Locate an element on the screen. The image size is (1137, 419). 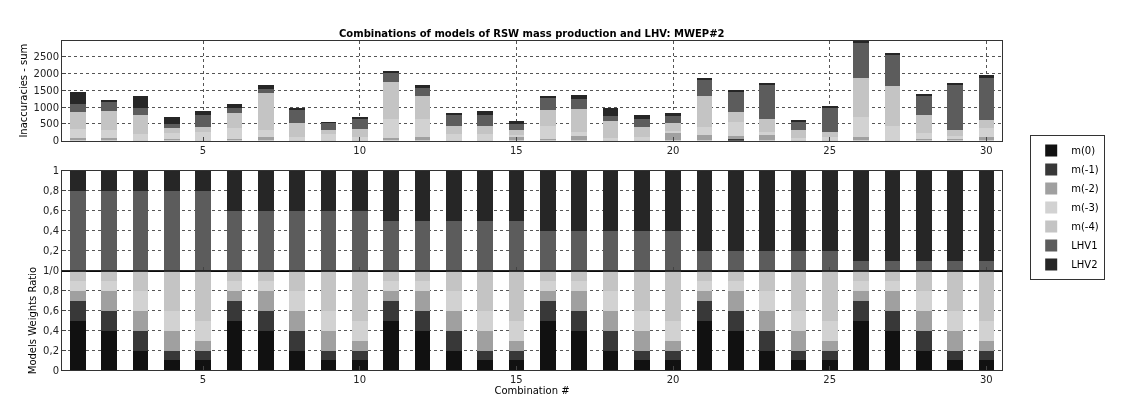
y-tick-label: 500 is located at coordinates (49, 124).